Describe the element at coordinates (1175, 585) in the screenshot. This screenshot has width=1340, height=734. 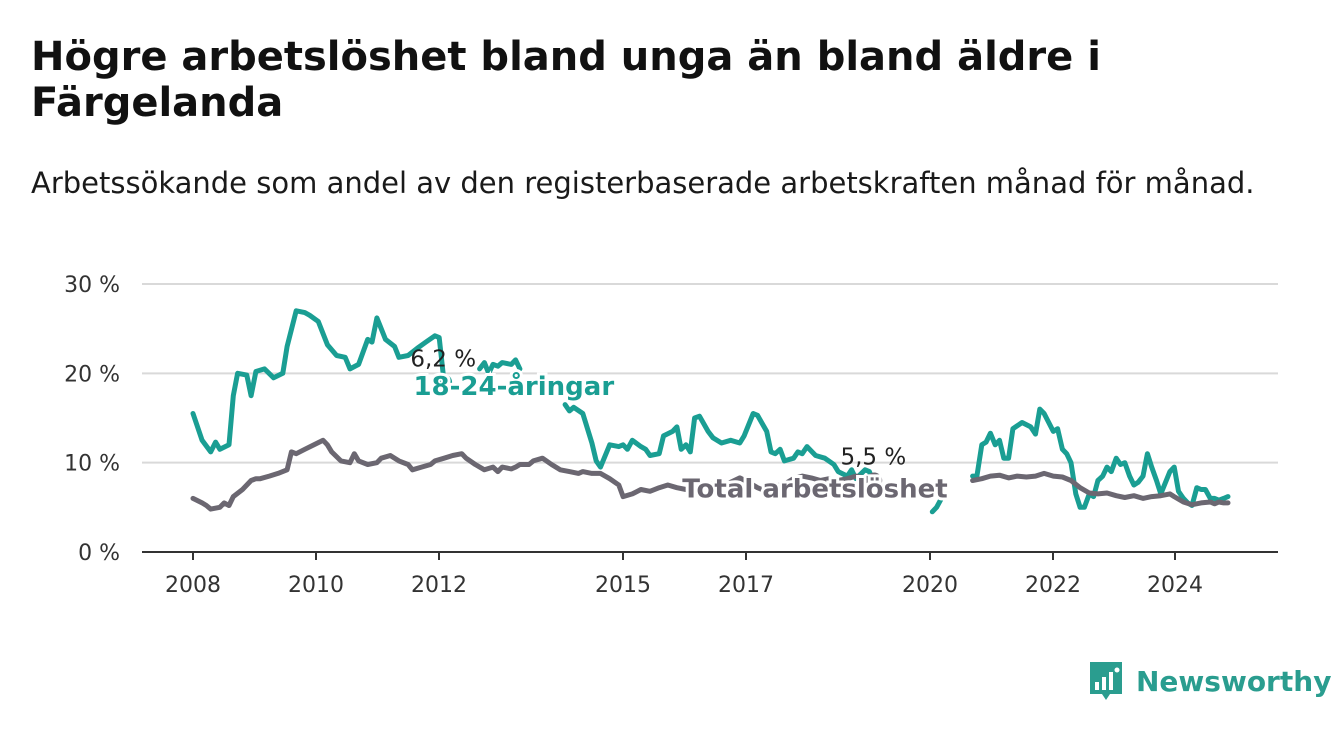
I see `x-tick-label: 2024` at that location.